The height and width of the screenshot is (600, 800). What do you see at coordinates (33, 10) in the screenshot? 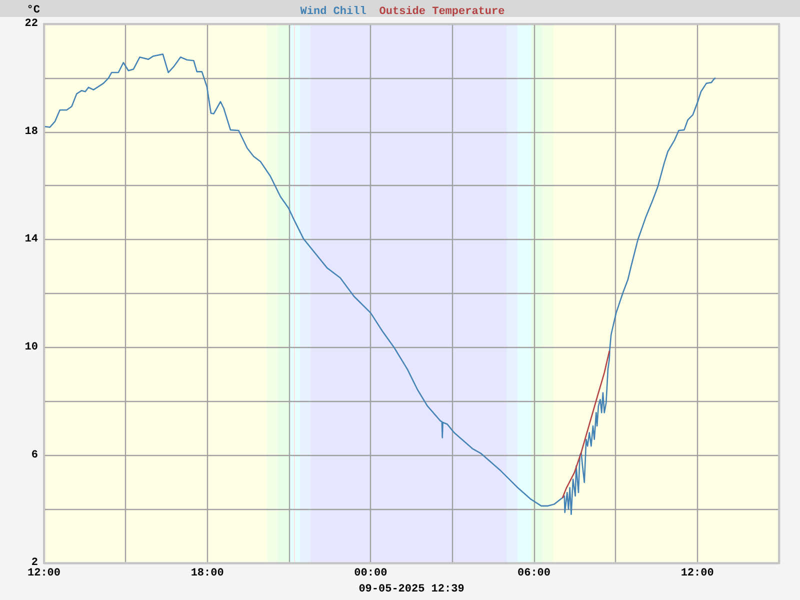
I see `y-axis-title: °C` at bounding box center [33, 10].